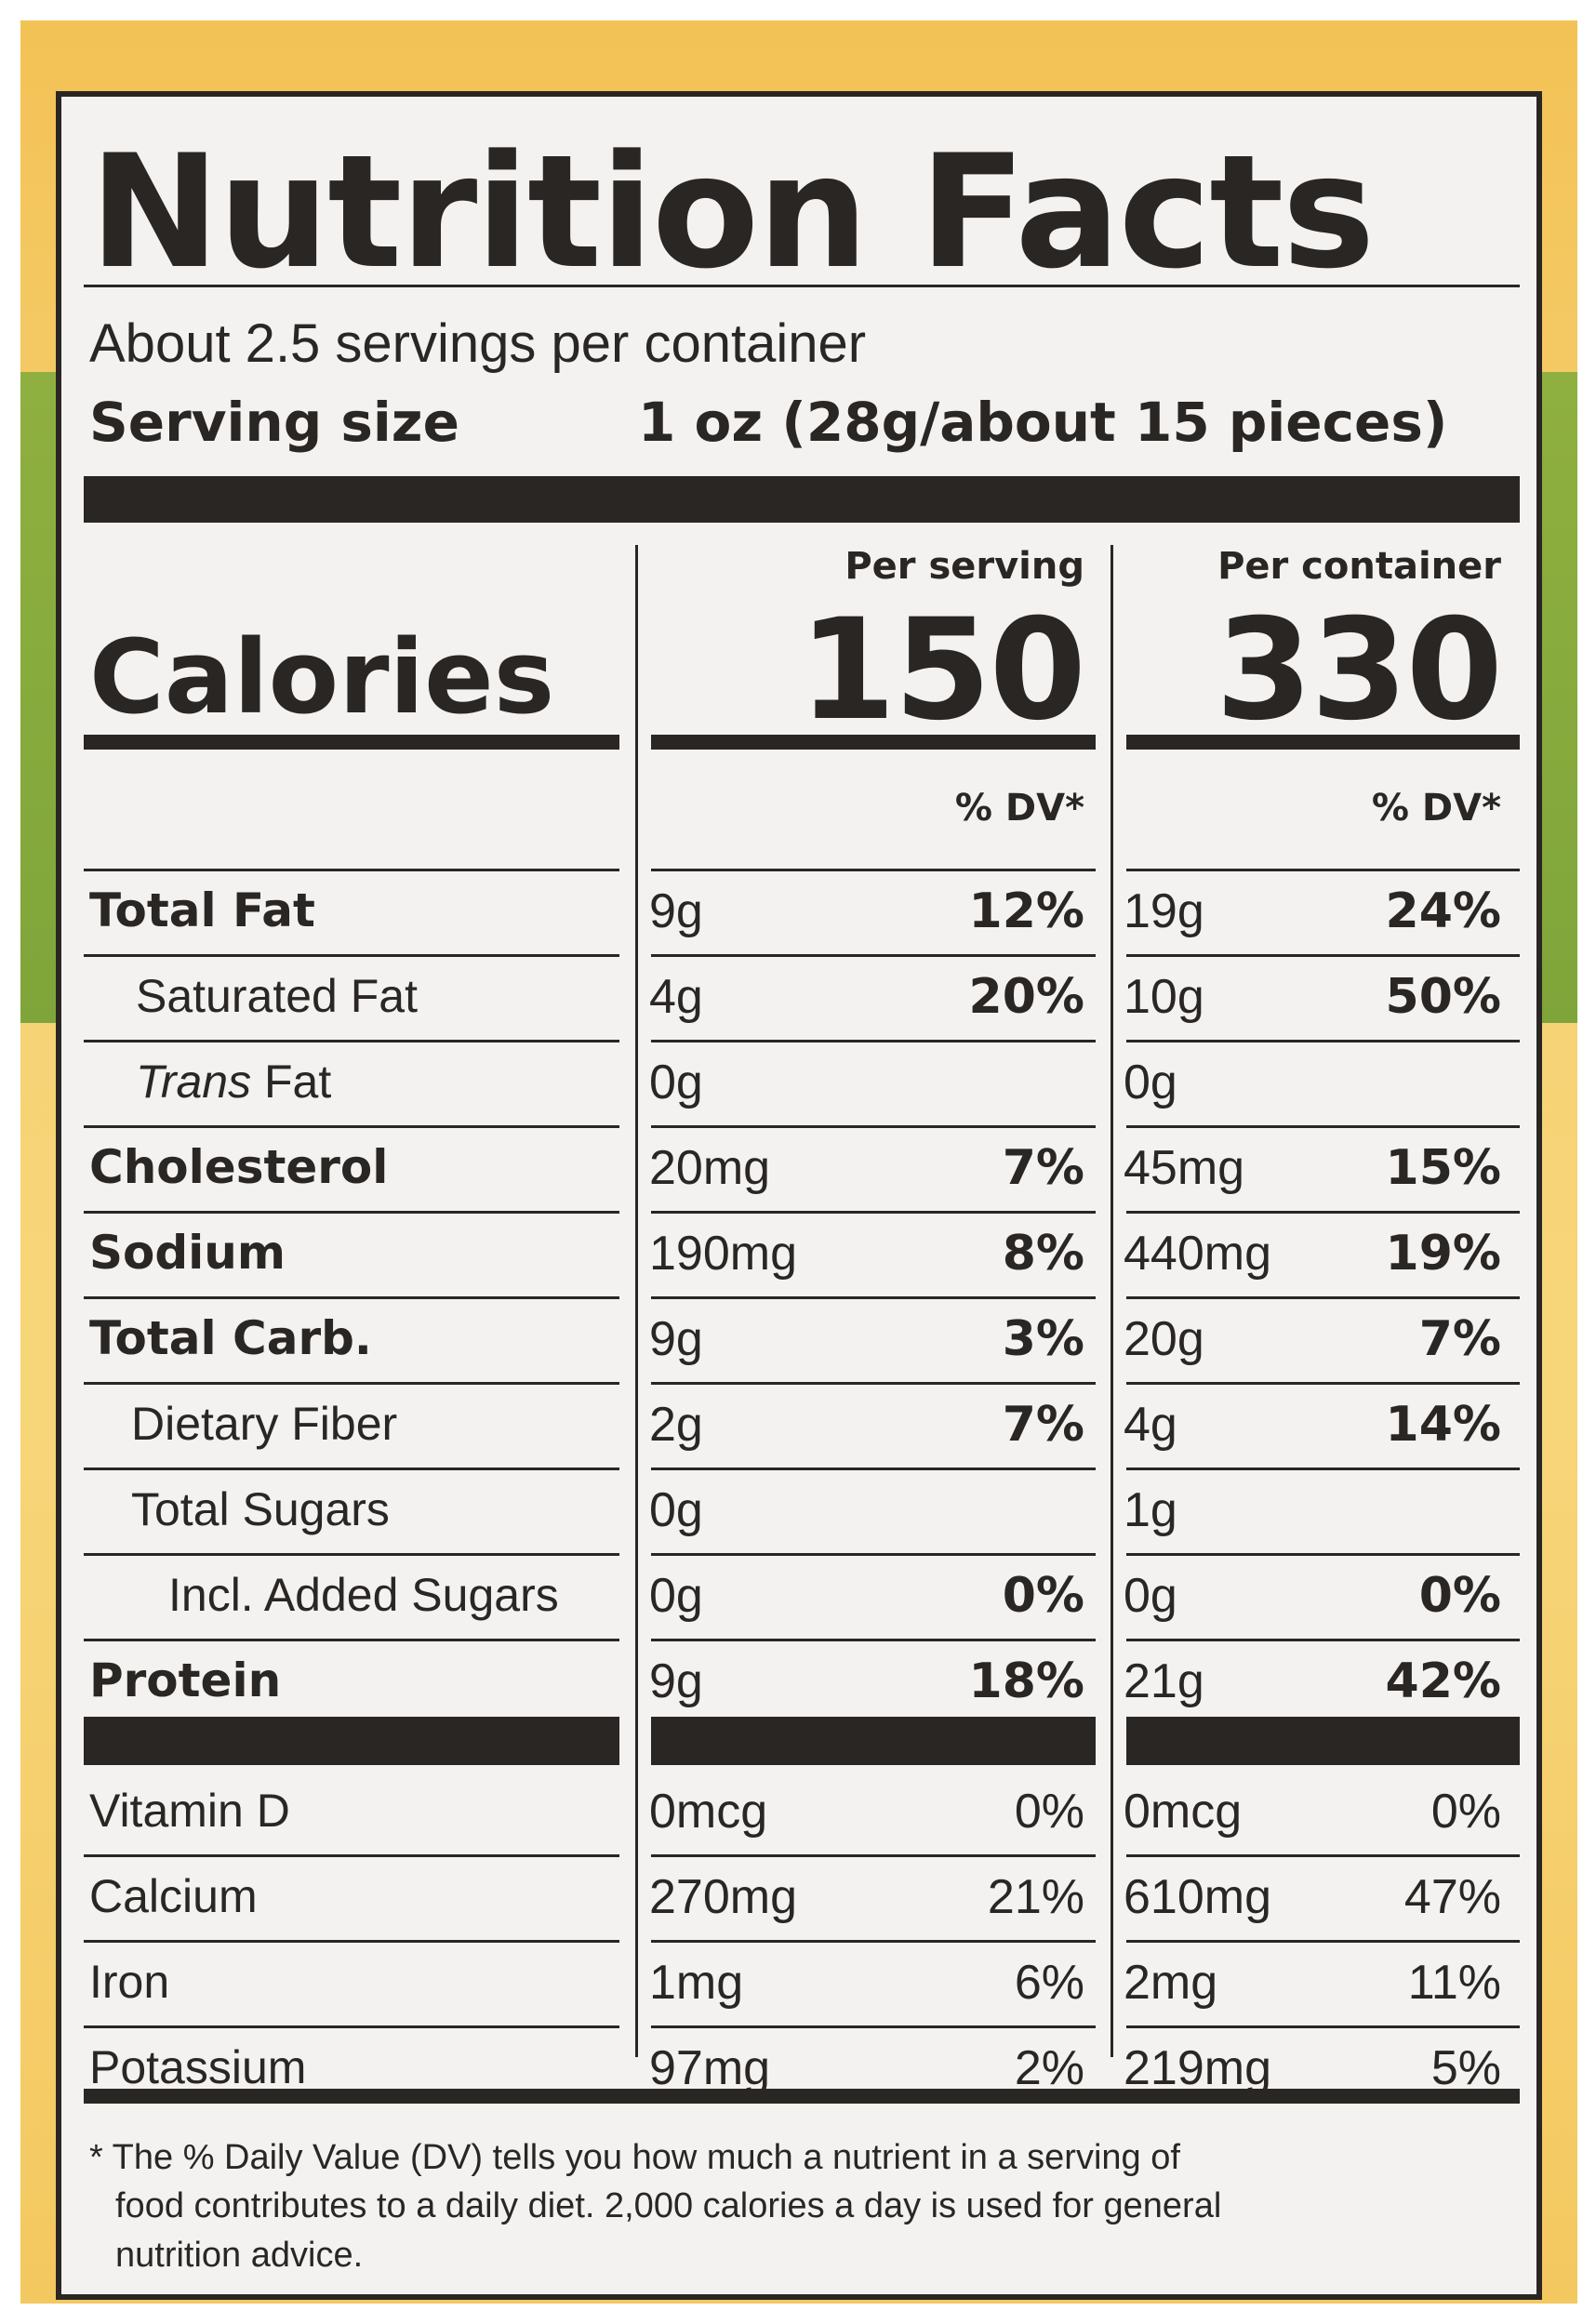  What do you see at coordinates (733, 212) in the screenshot?
I see `panel-title: Nutrition Facts` at bounding box center [733, 212].